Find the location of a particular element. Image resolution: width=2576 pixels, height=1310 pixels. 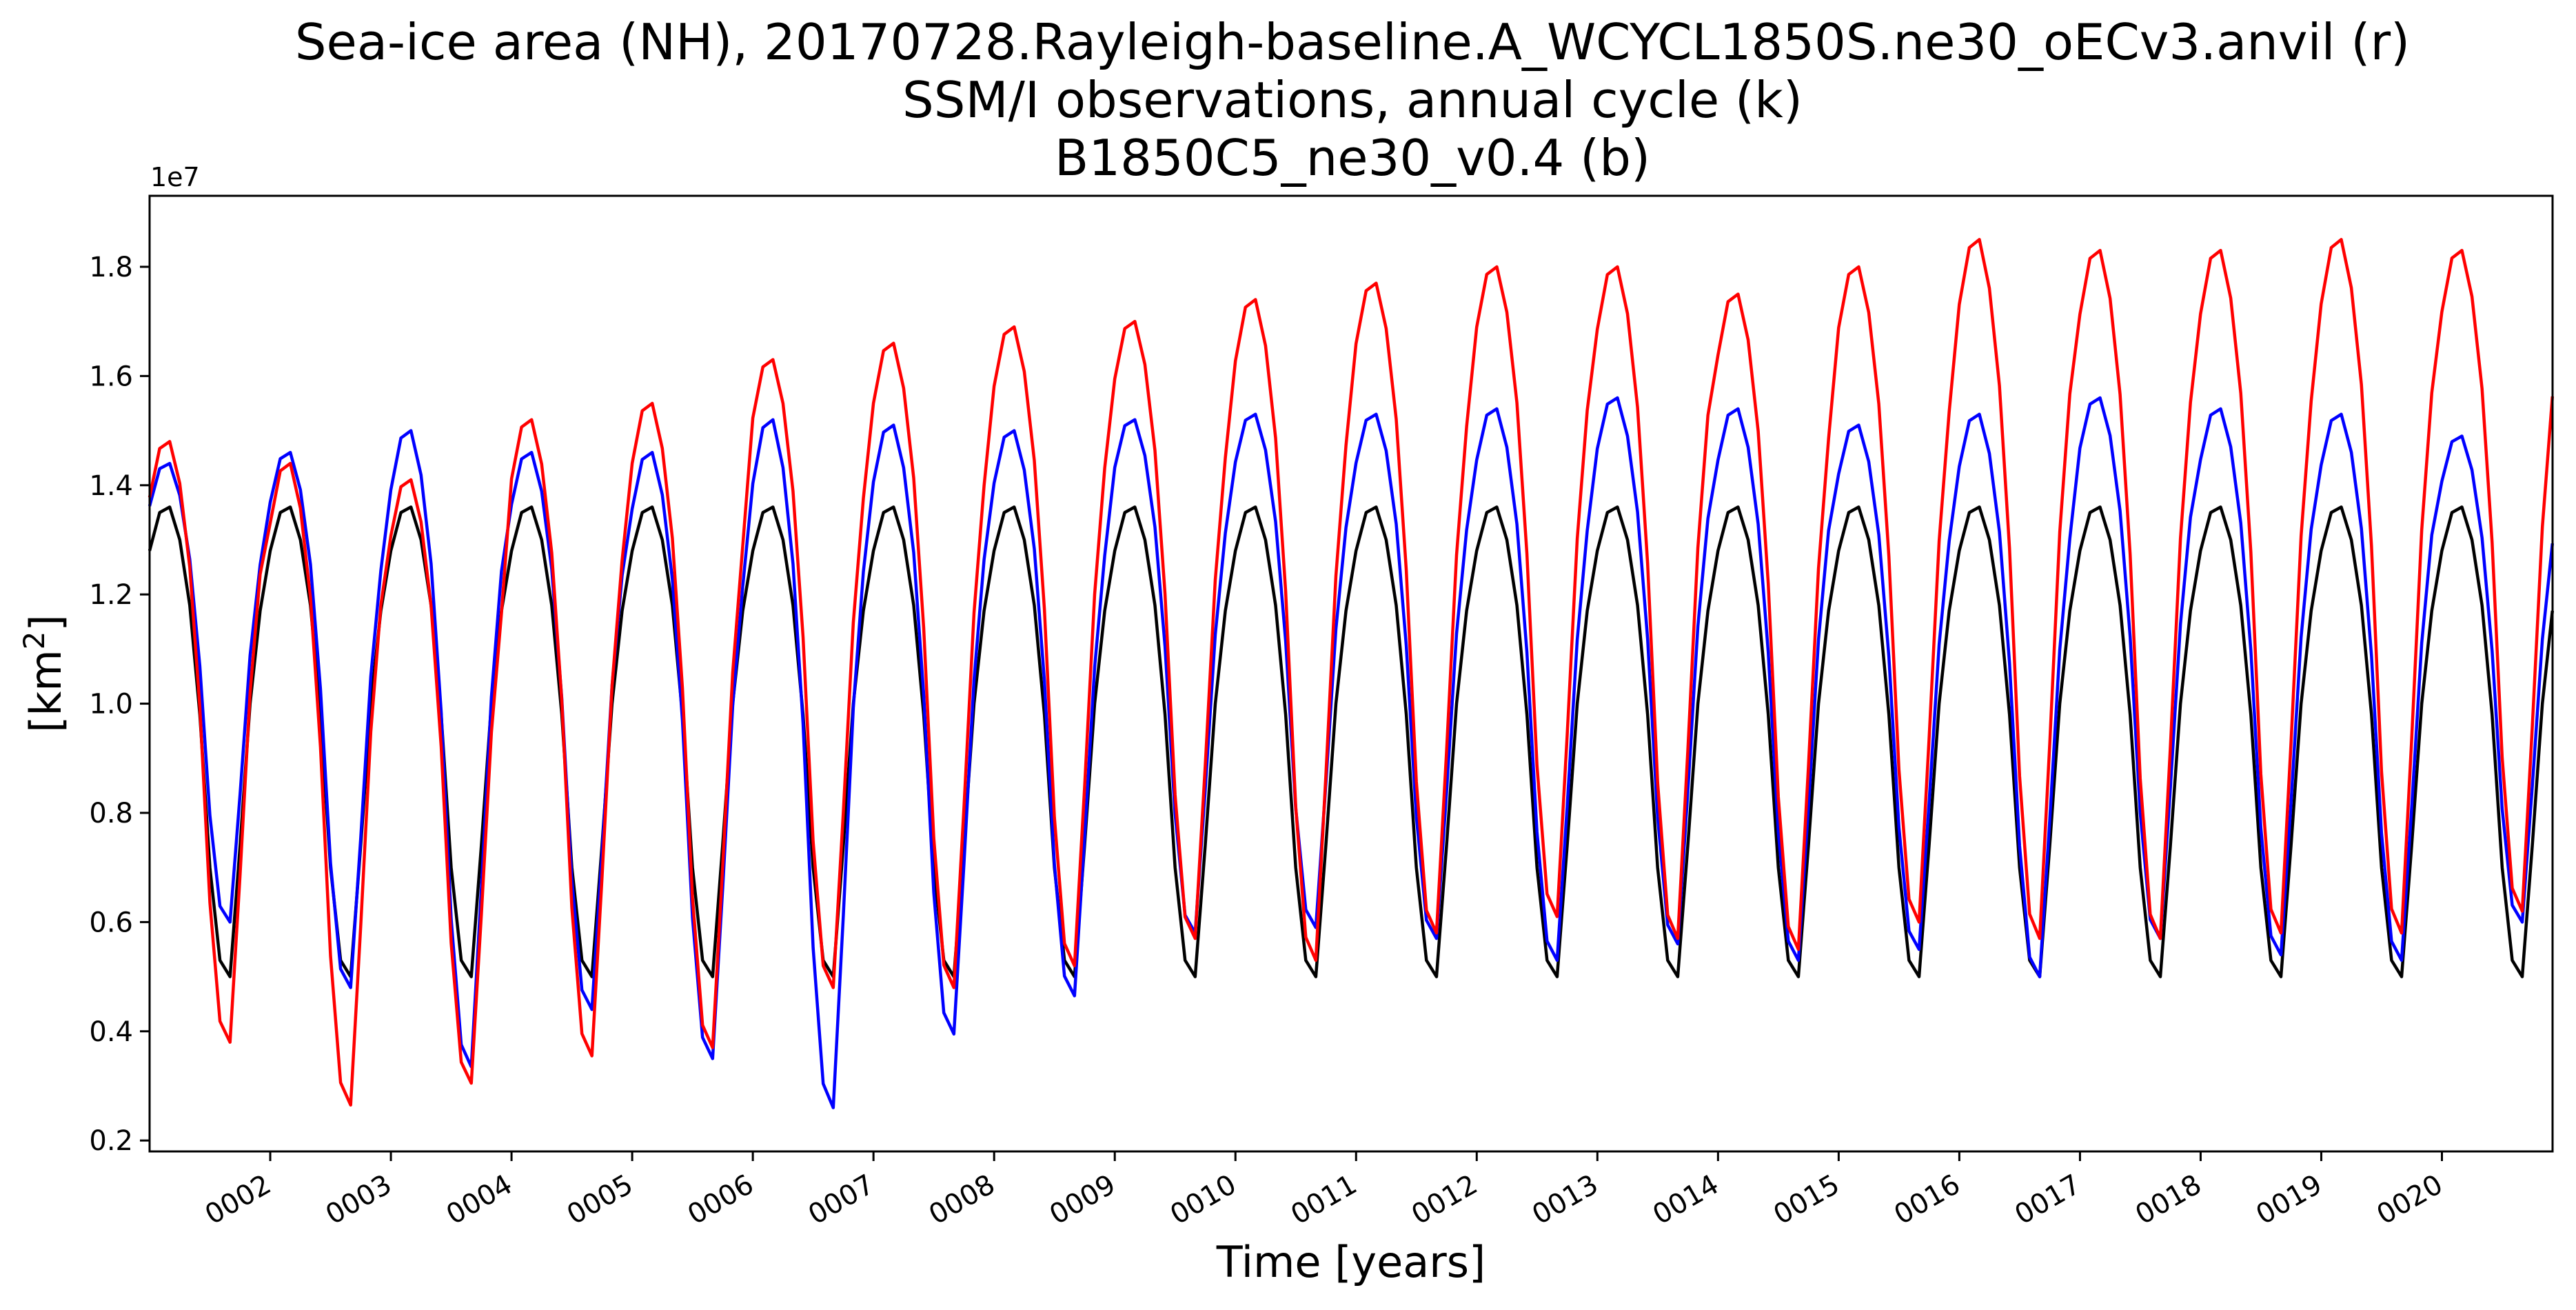

y-offset-label: 1e7 is located at coordinates (175, 177).